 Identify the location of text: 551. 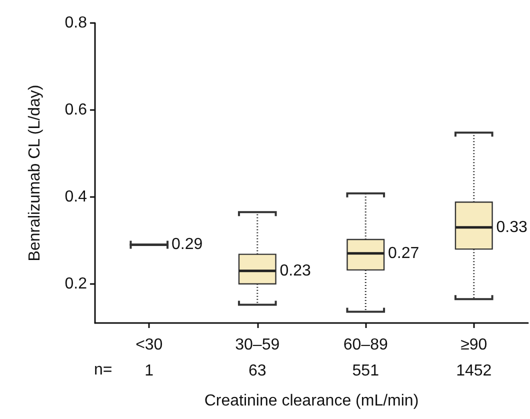
(366, 371).